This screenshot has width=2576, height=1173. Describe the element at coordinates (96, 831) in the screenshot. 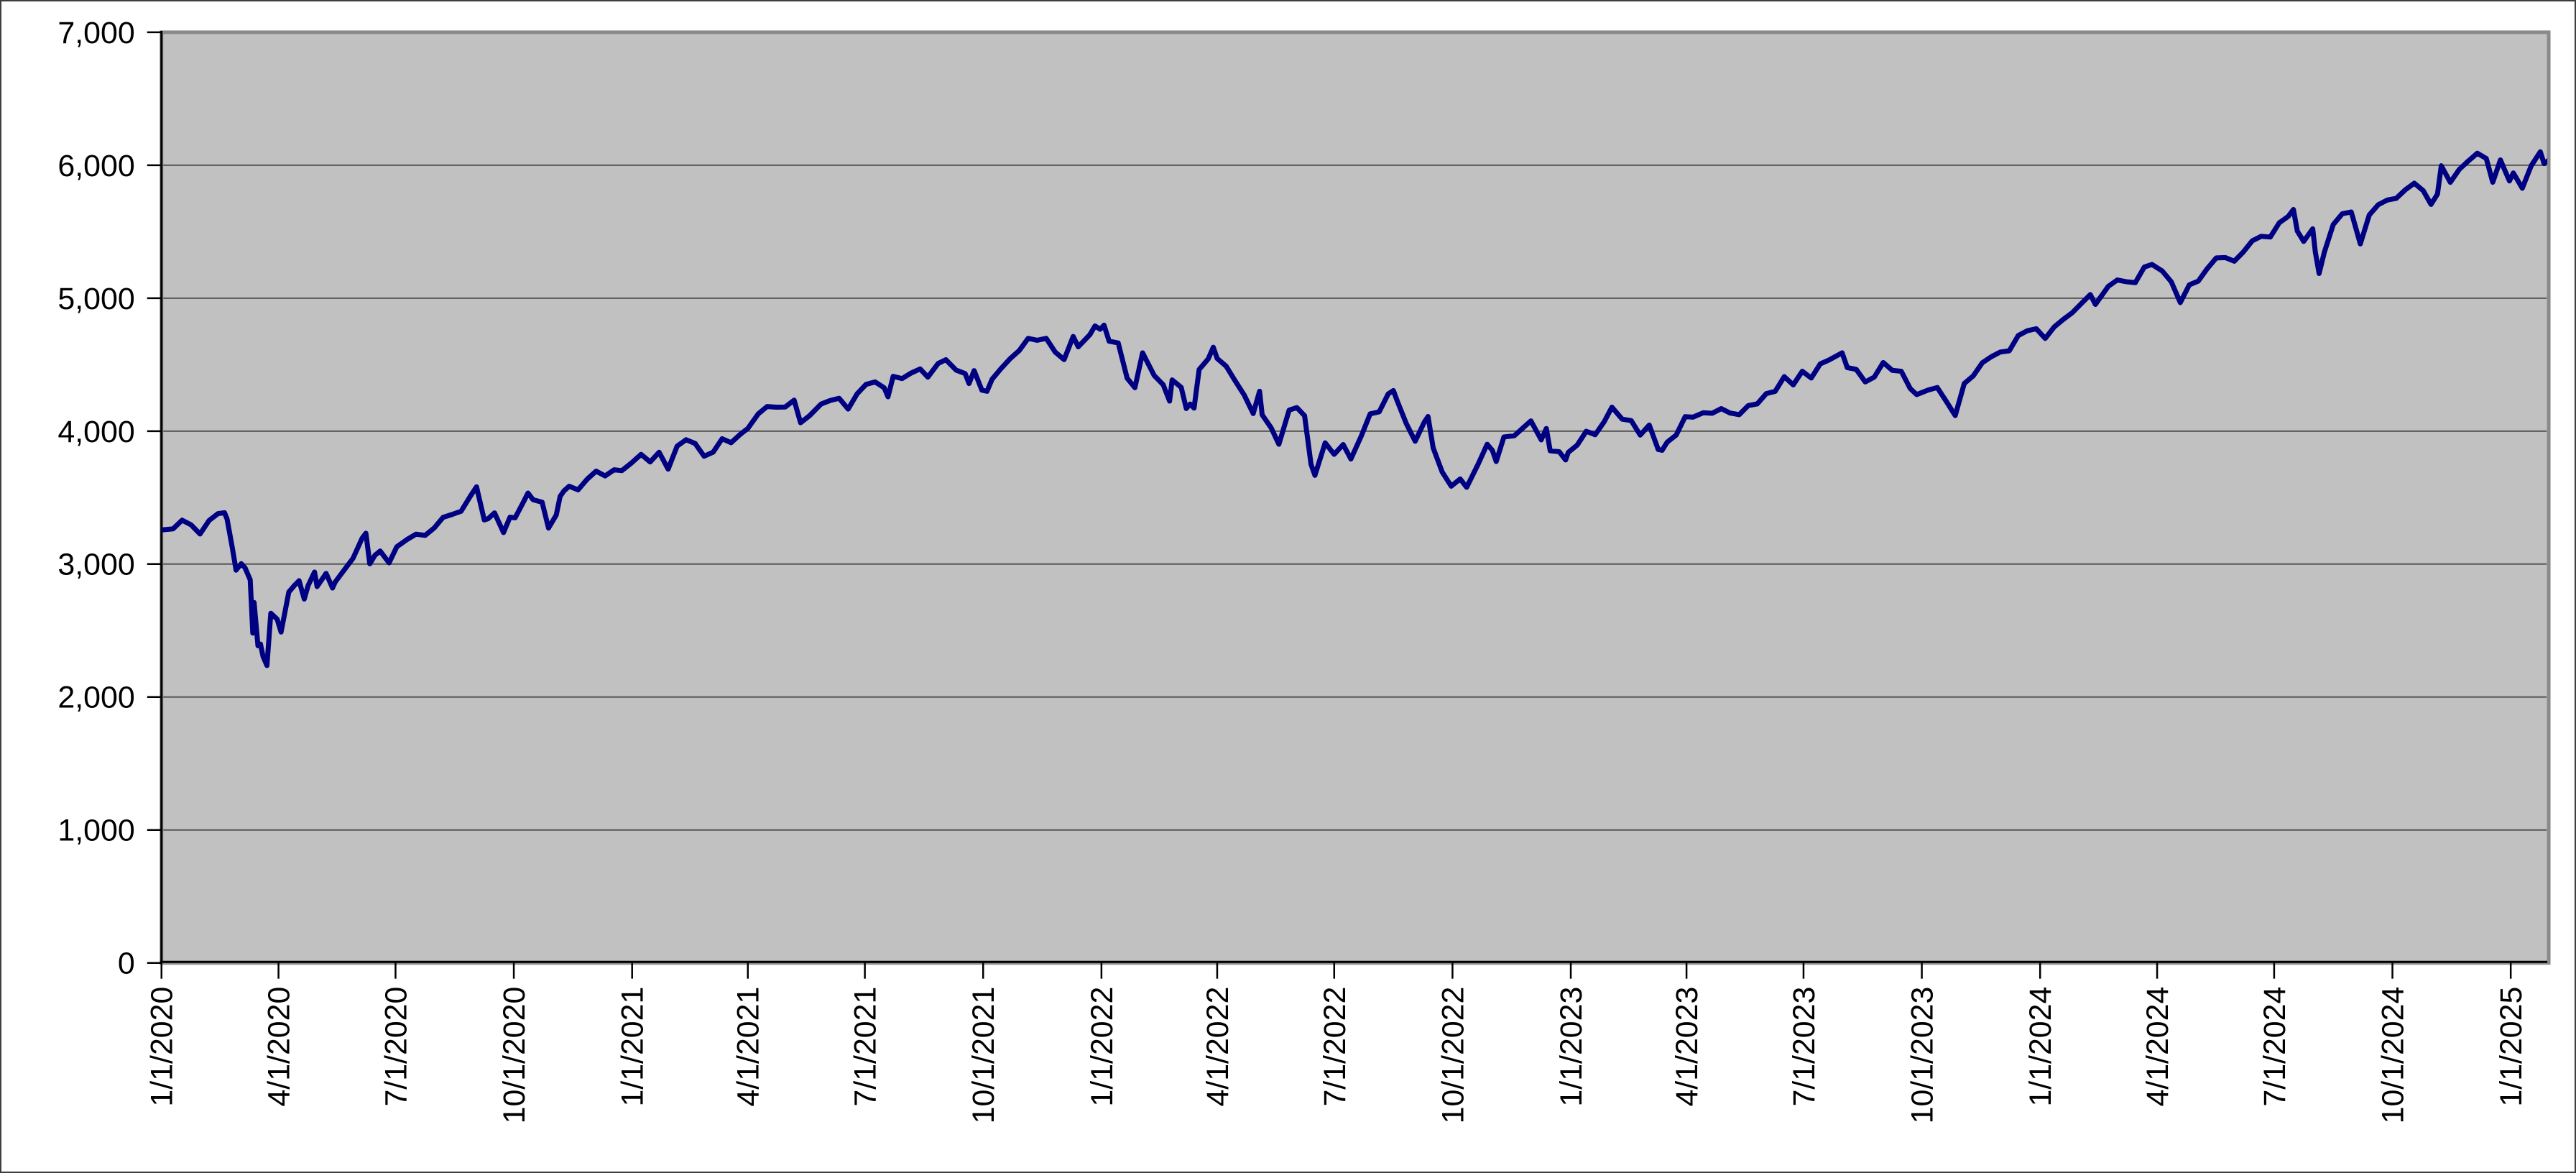

I see `y-tick-label: 1,000` at that location.